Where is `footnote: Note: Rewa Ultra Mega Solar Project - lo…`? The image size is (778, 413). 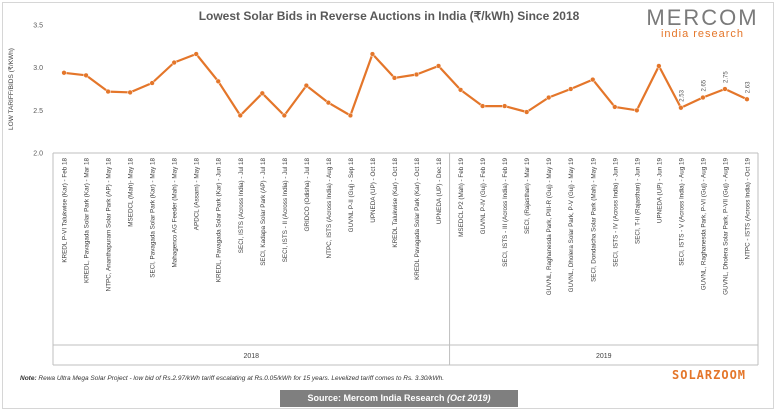
footnote: Note: Rewa Ultra Mega Solar Project - lo… is located at coordinates (232, 378).